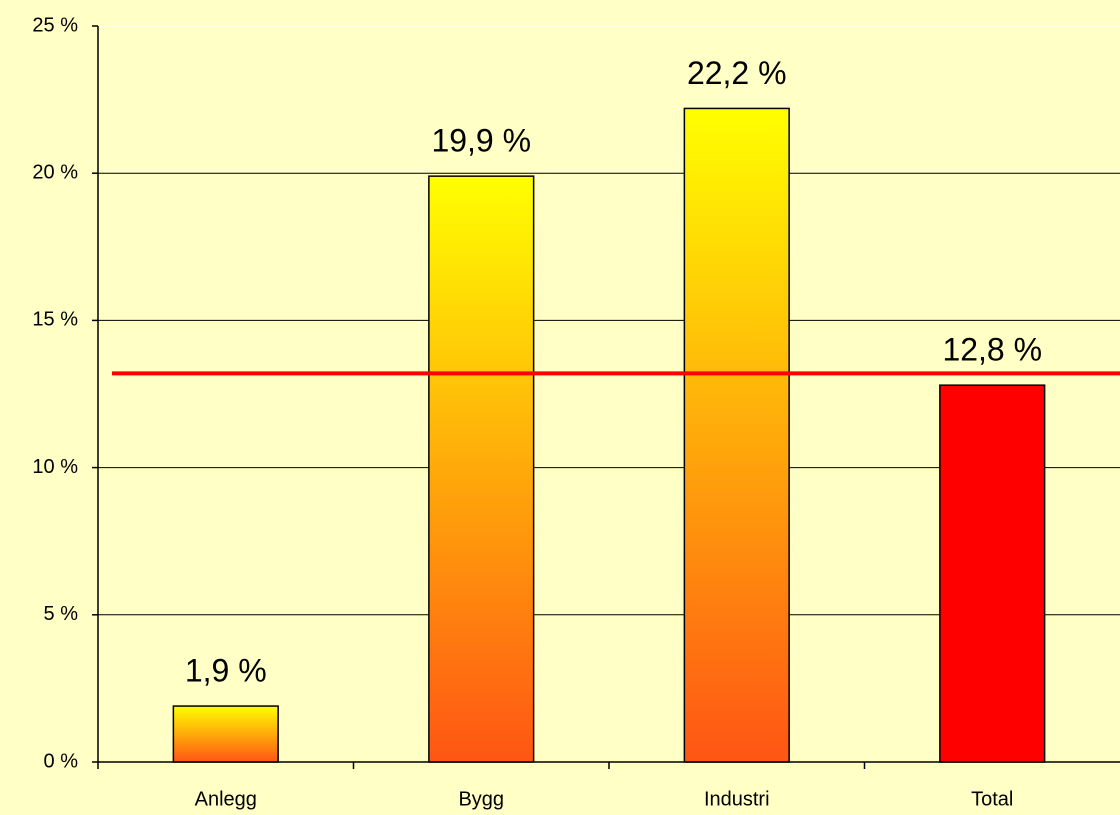 The width and height of the screenshot is (1120, 815). I want to click on y-tick-label: 0 %, so click(61, 761).